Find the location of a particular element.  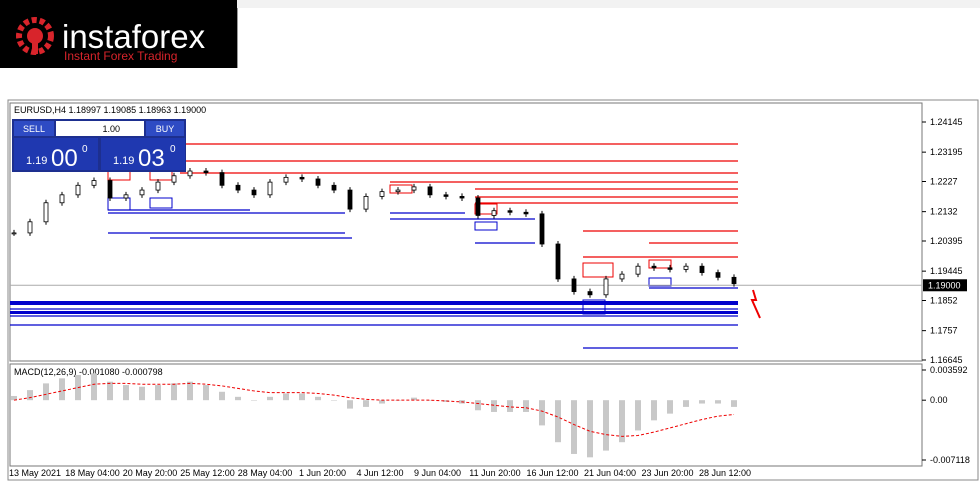

macd-label: MACD(12,26,9) -0.001080 -0.000798 is located at coordinates (88, 372).